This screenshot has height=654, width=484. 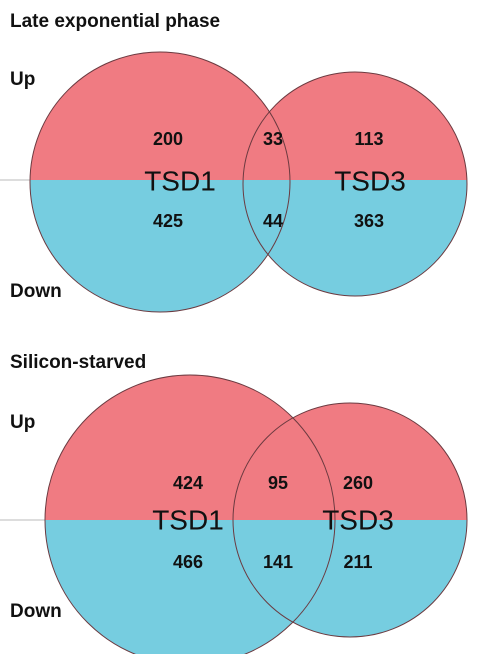 I want to click on count: 141, so click(x=278, y=562).